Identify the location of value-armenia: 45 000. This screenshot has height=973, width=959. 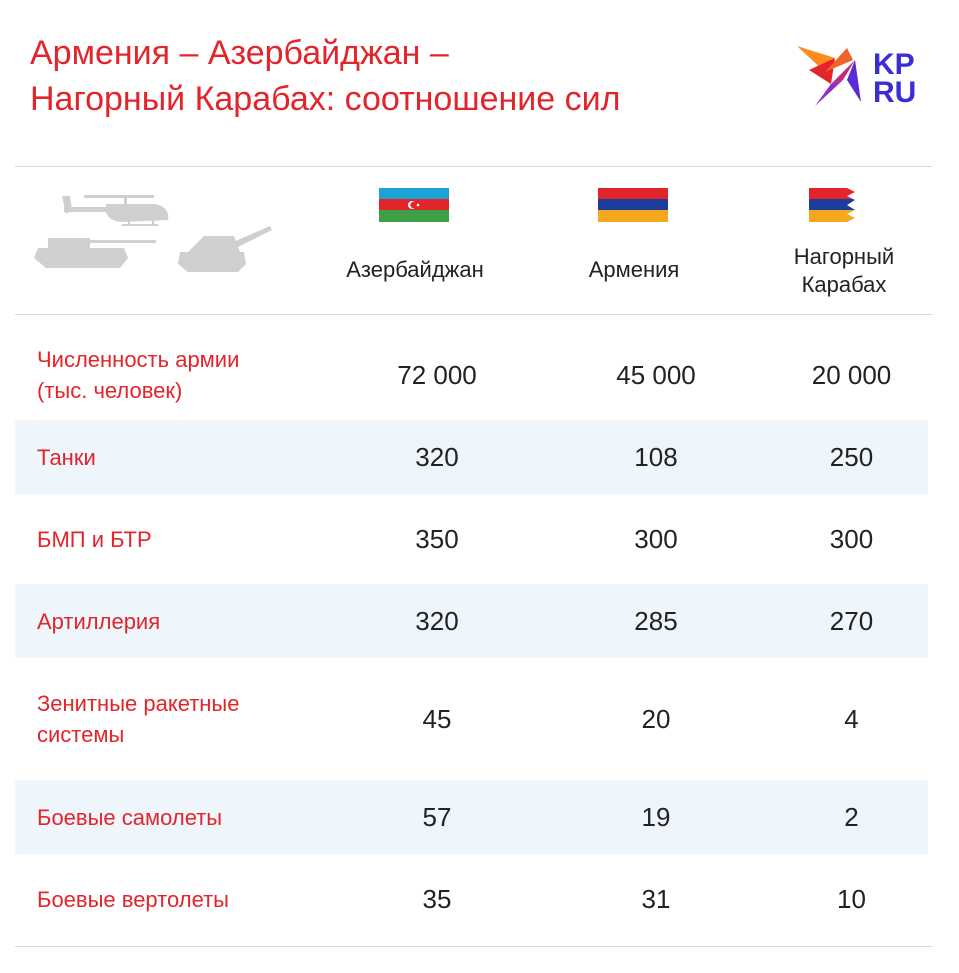
(656, 374).